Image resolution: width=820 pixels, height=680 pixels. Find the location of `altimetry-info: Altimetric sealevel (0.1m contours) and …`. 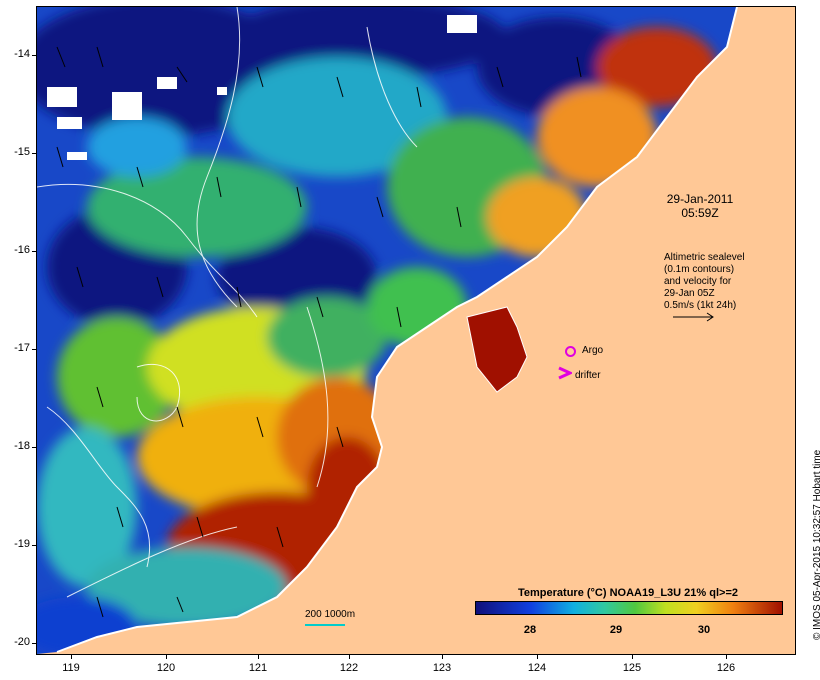

altimetry-info: Altimetric sealevel (0.1m contours) and … is located at coordinates (704, 282).